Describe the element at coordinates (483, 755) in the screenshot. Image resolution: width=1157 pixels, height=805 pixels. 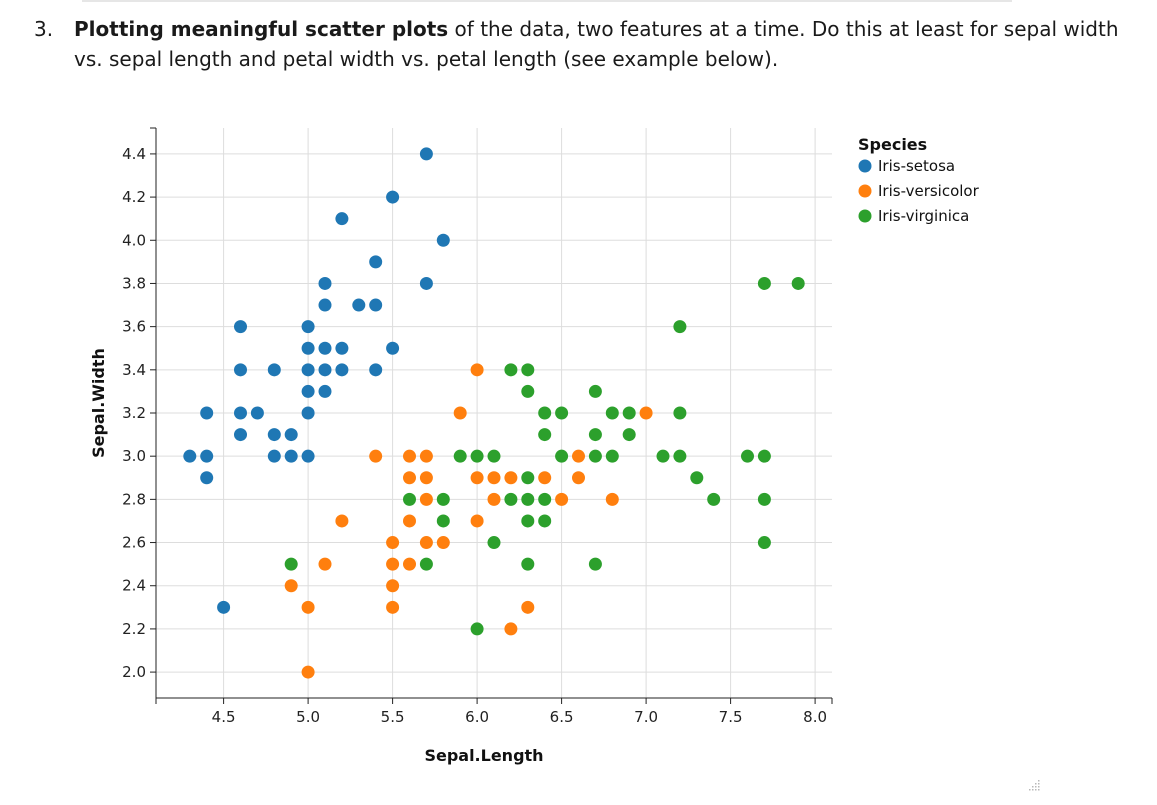
I see `x-axis-label: Sepal.Length` at that location.